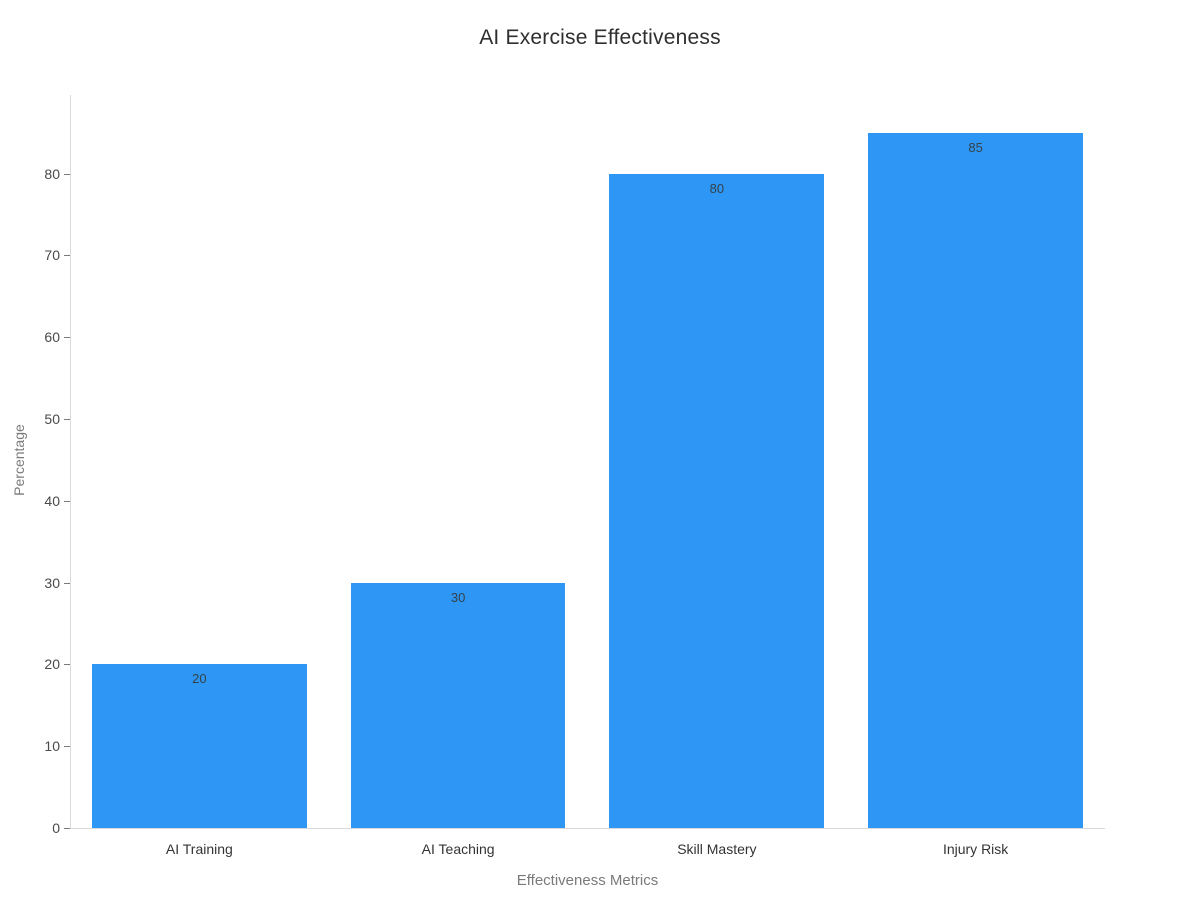 Image resolution: width=1200 pixels, height=900 pixels. I want to click on bar-value-label: 20, so click(199, 679).